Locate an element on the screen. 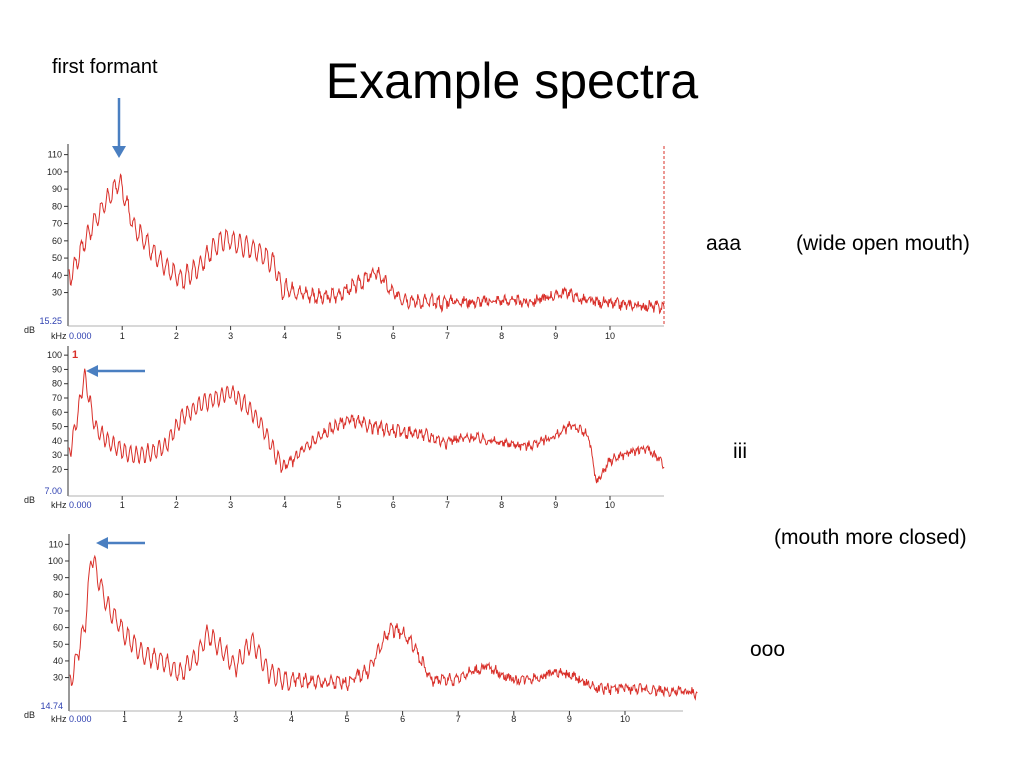 The height and width of the screenshot is (768, 1024). vowel-label-aaa: aaa is located at coordinates (724, 243).